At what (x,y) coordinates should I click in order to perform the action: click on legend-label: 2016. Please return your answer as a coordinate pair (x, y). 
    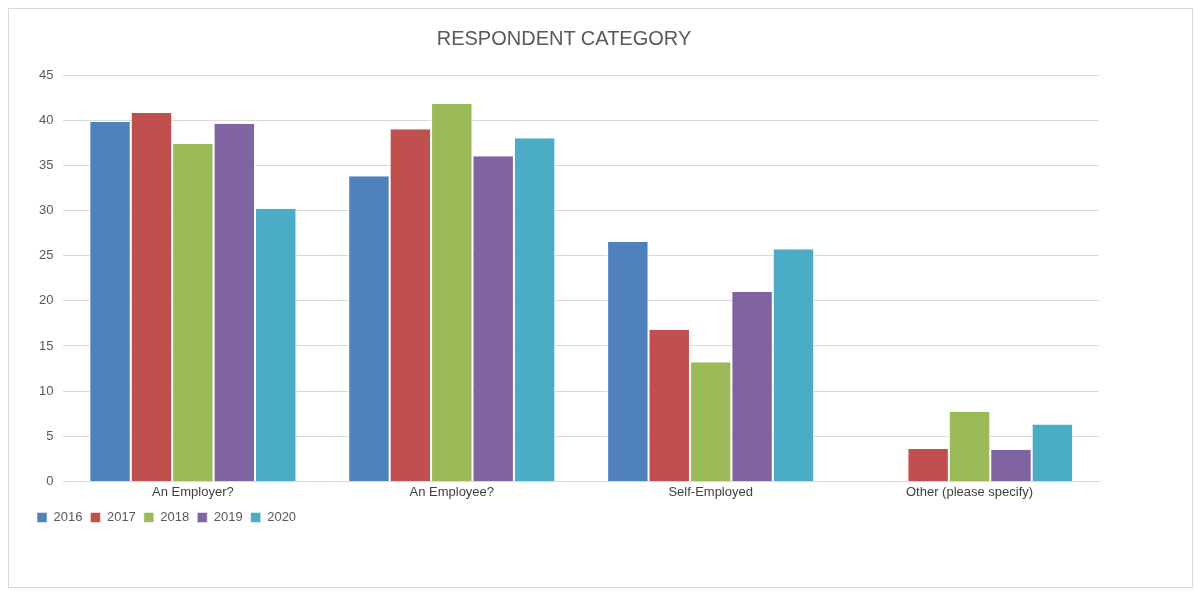
    Looking at the image, I should click on (68, 517).